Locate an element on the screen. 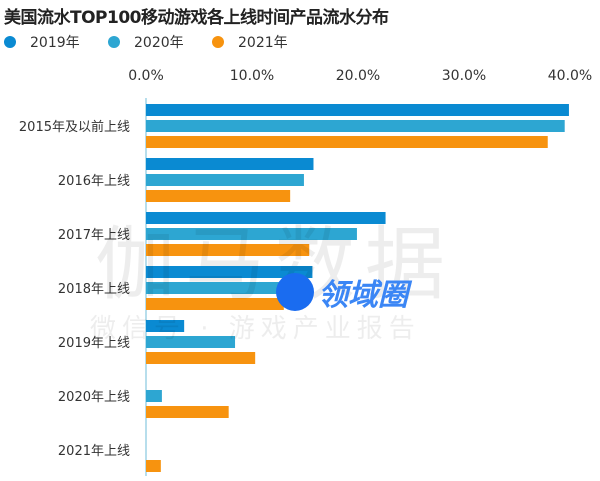 The height and width of the screenshot is (481, 600). bar-2019年-2018年上线 is located at coordinates (229, 272).